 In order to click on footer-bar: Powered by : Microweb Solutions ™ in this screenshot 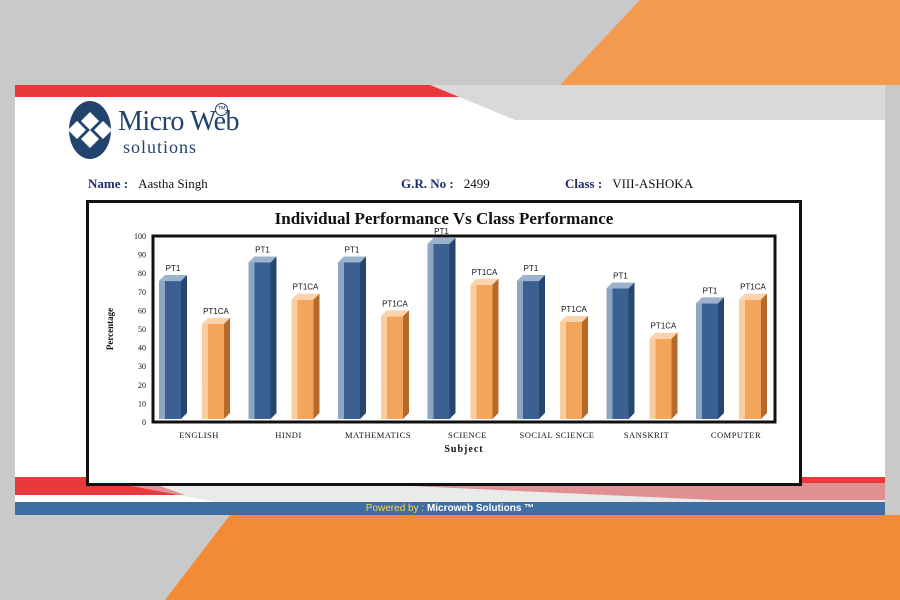, I will do `click(450, 508)`.